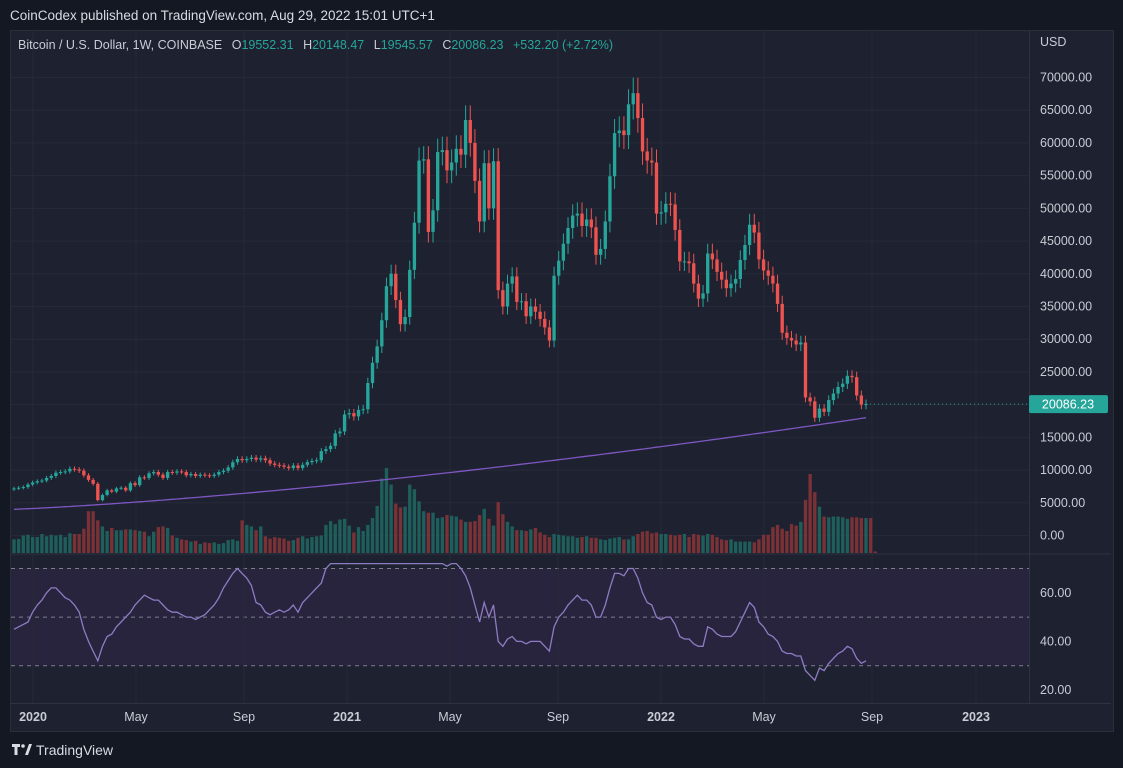 Image resolution: width=1123 pixels, height=768 pixels. I want to click on volume-bars, so click(444, 510).